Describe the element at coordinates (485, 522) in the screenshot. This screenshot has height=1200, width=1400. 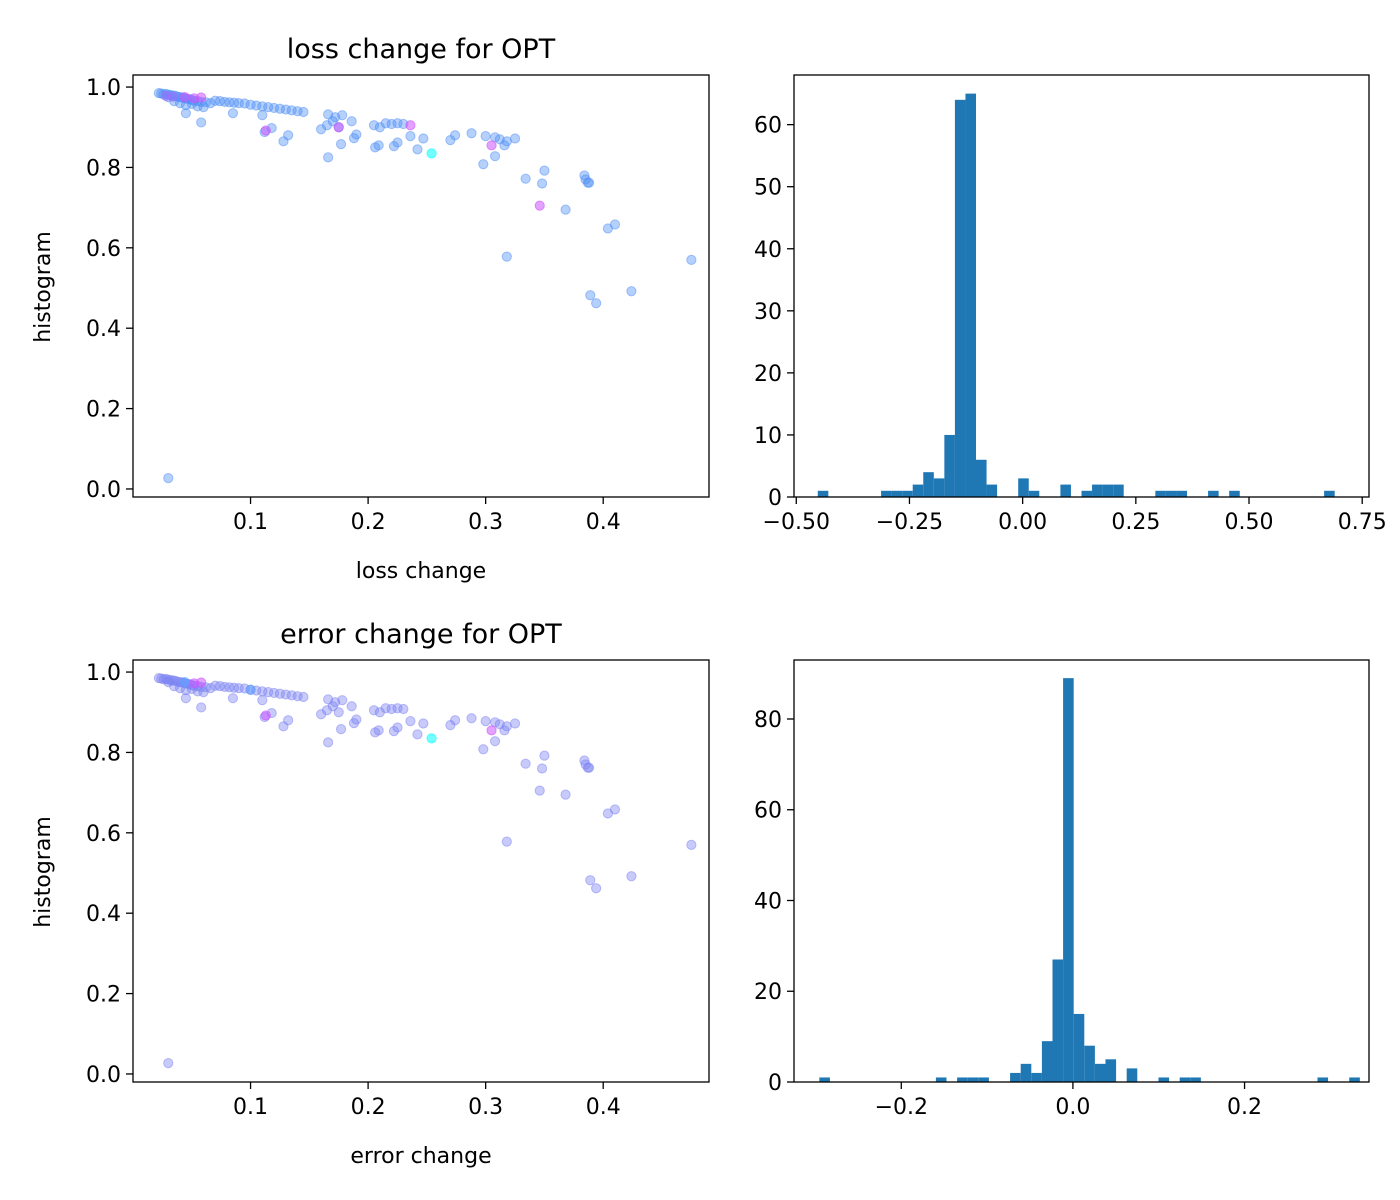
I see `loss-change-scatter-x-tick-label: 0.3` at that location.